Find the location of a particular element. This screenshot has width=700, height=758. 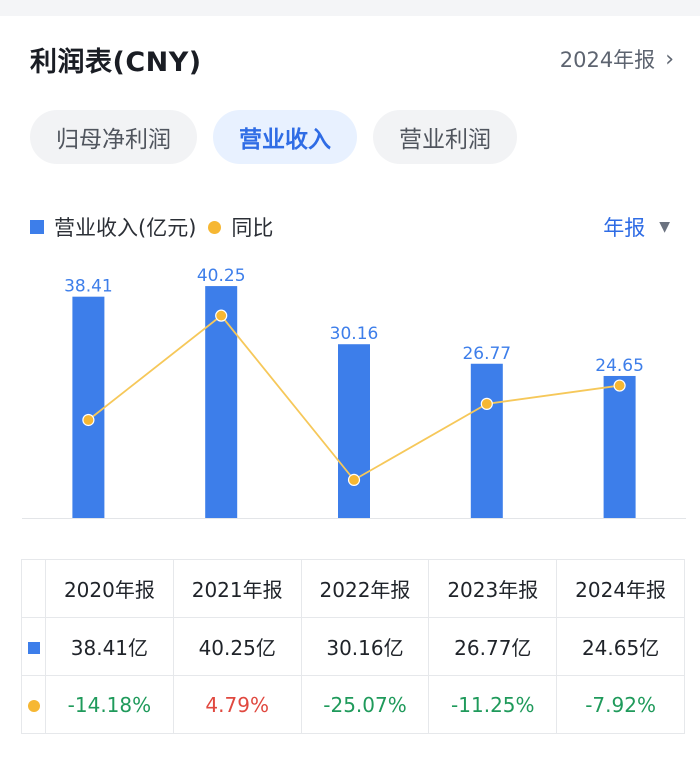

period-select: 年报 ▼ is located at coordinates (636, 227).